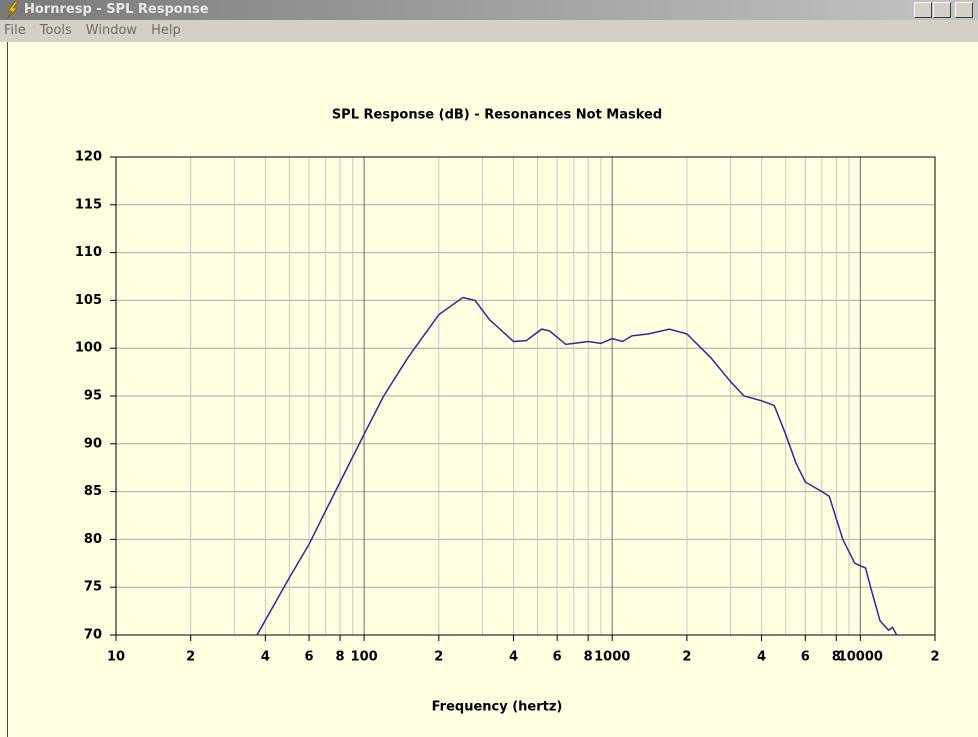 This screenshot has width=978, height=737. I want to click on menu-bar: File Tools Window Help, so click(489, 31).